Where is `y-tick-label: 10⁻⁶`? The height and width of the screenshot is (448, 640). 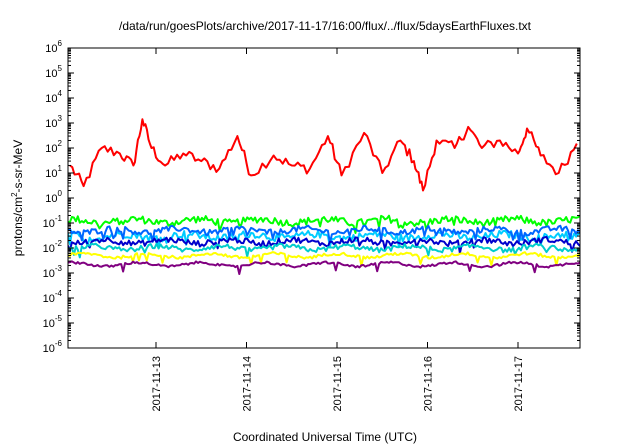
y-tick-label: 10⁻⁶ is located at coordinates (53, 347).